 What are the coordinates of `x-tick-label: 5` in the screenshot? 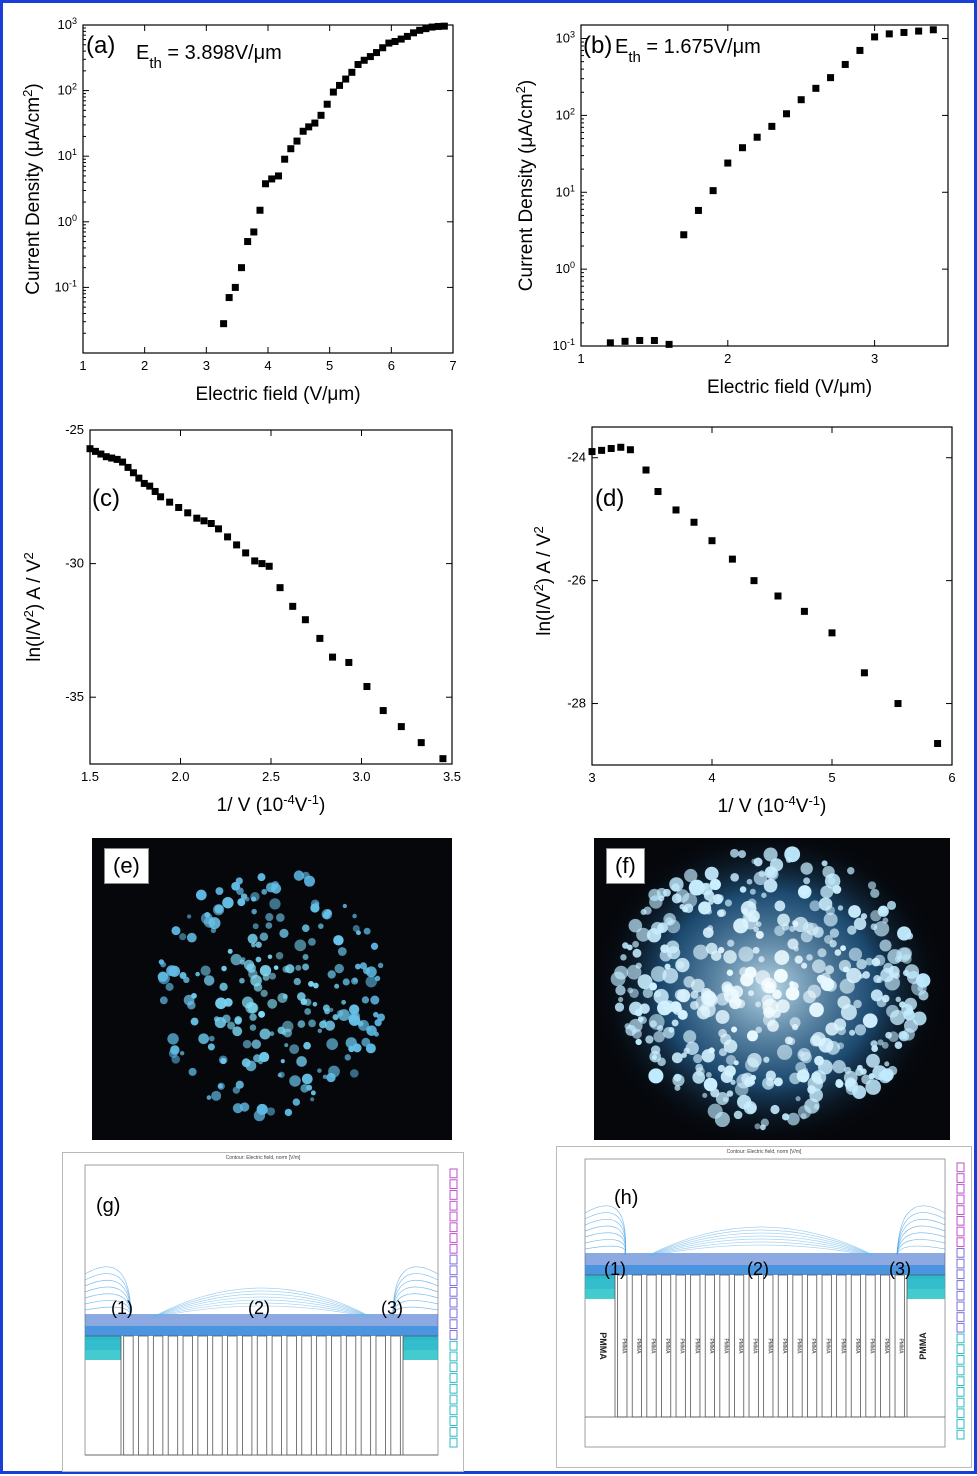 It's located at (831, 777).